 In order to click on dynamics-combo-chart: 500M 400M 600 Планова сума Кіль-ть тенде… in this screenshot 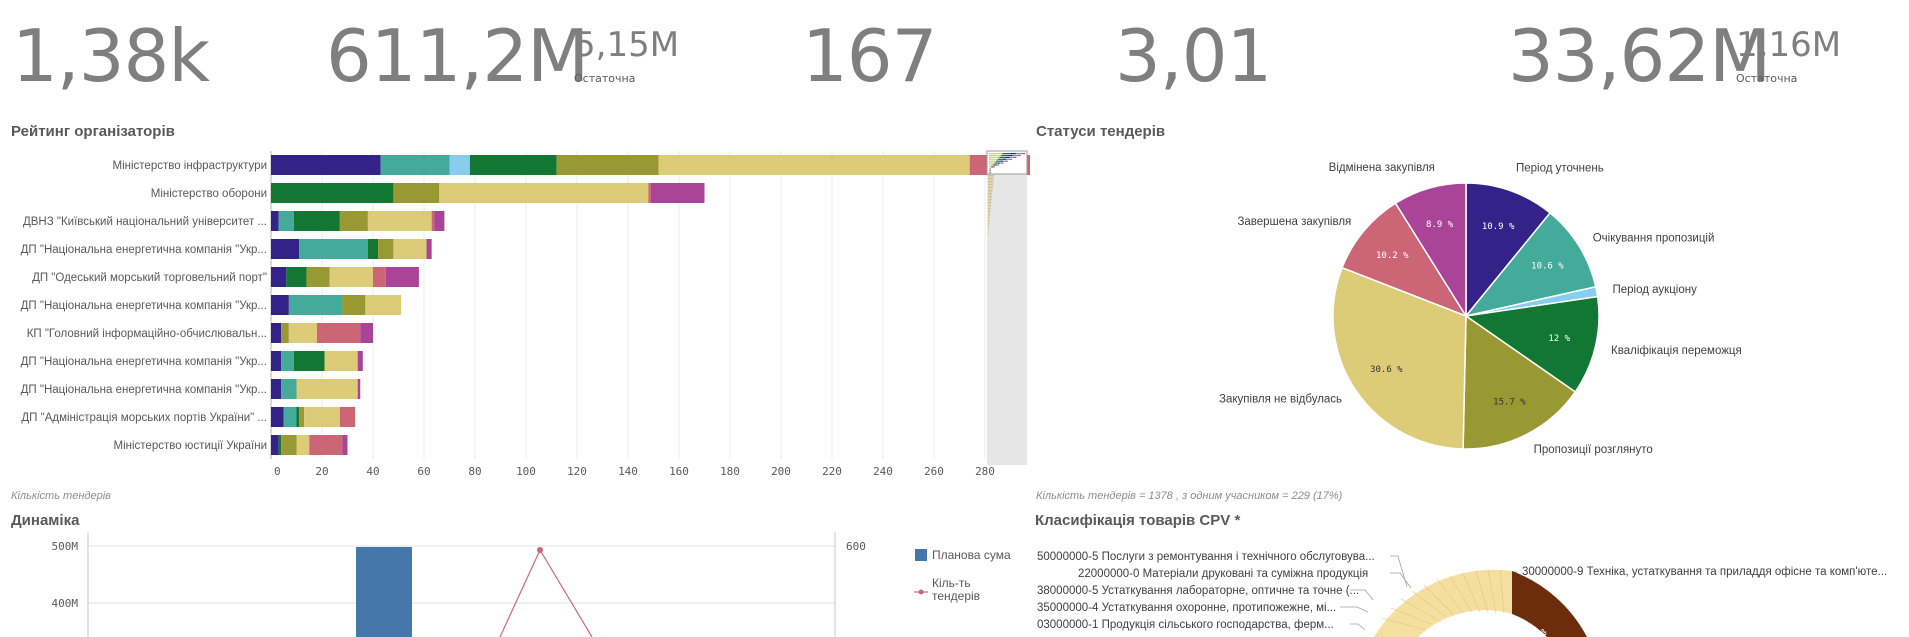, I will do `click(515, 584)`.